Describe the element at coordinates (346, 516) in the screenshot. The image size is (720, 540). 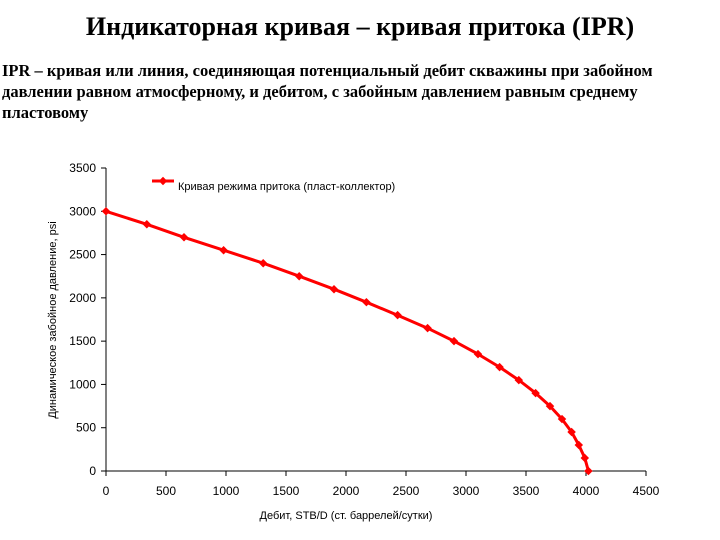
I see `x-axis-title: Дебит, STB/D (ст. баррелей/сутки)` at that location.